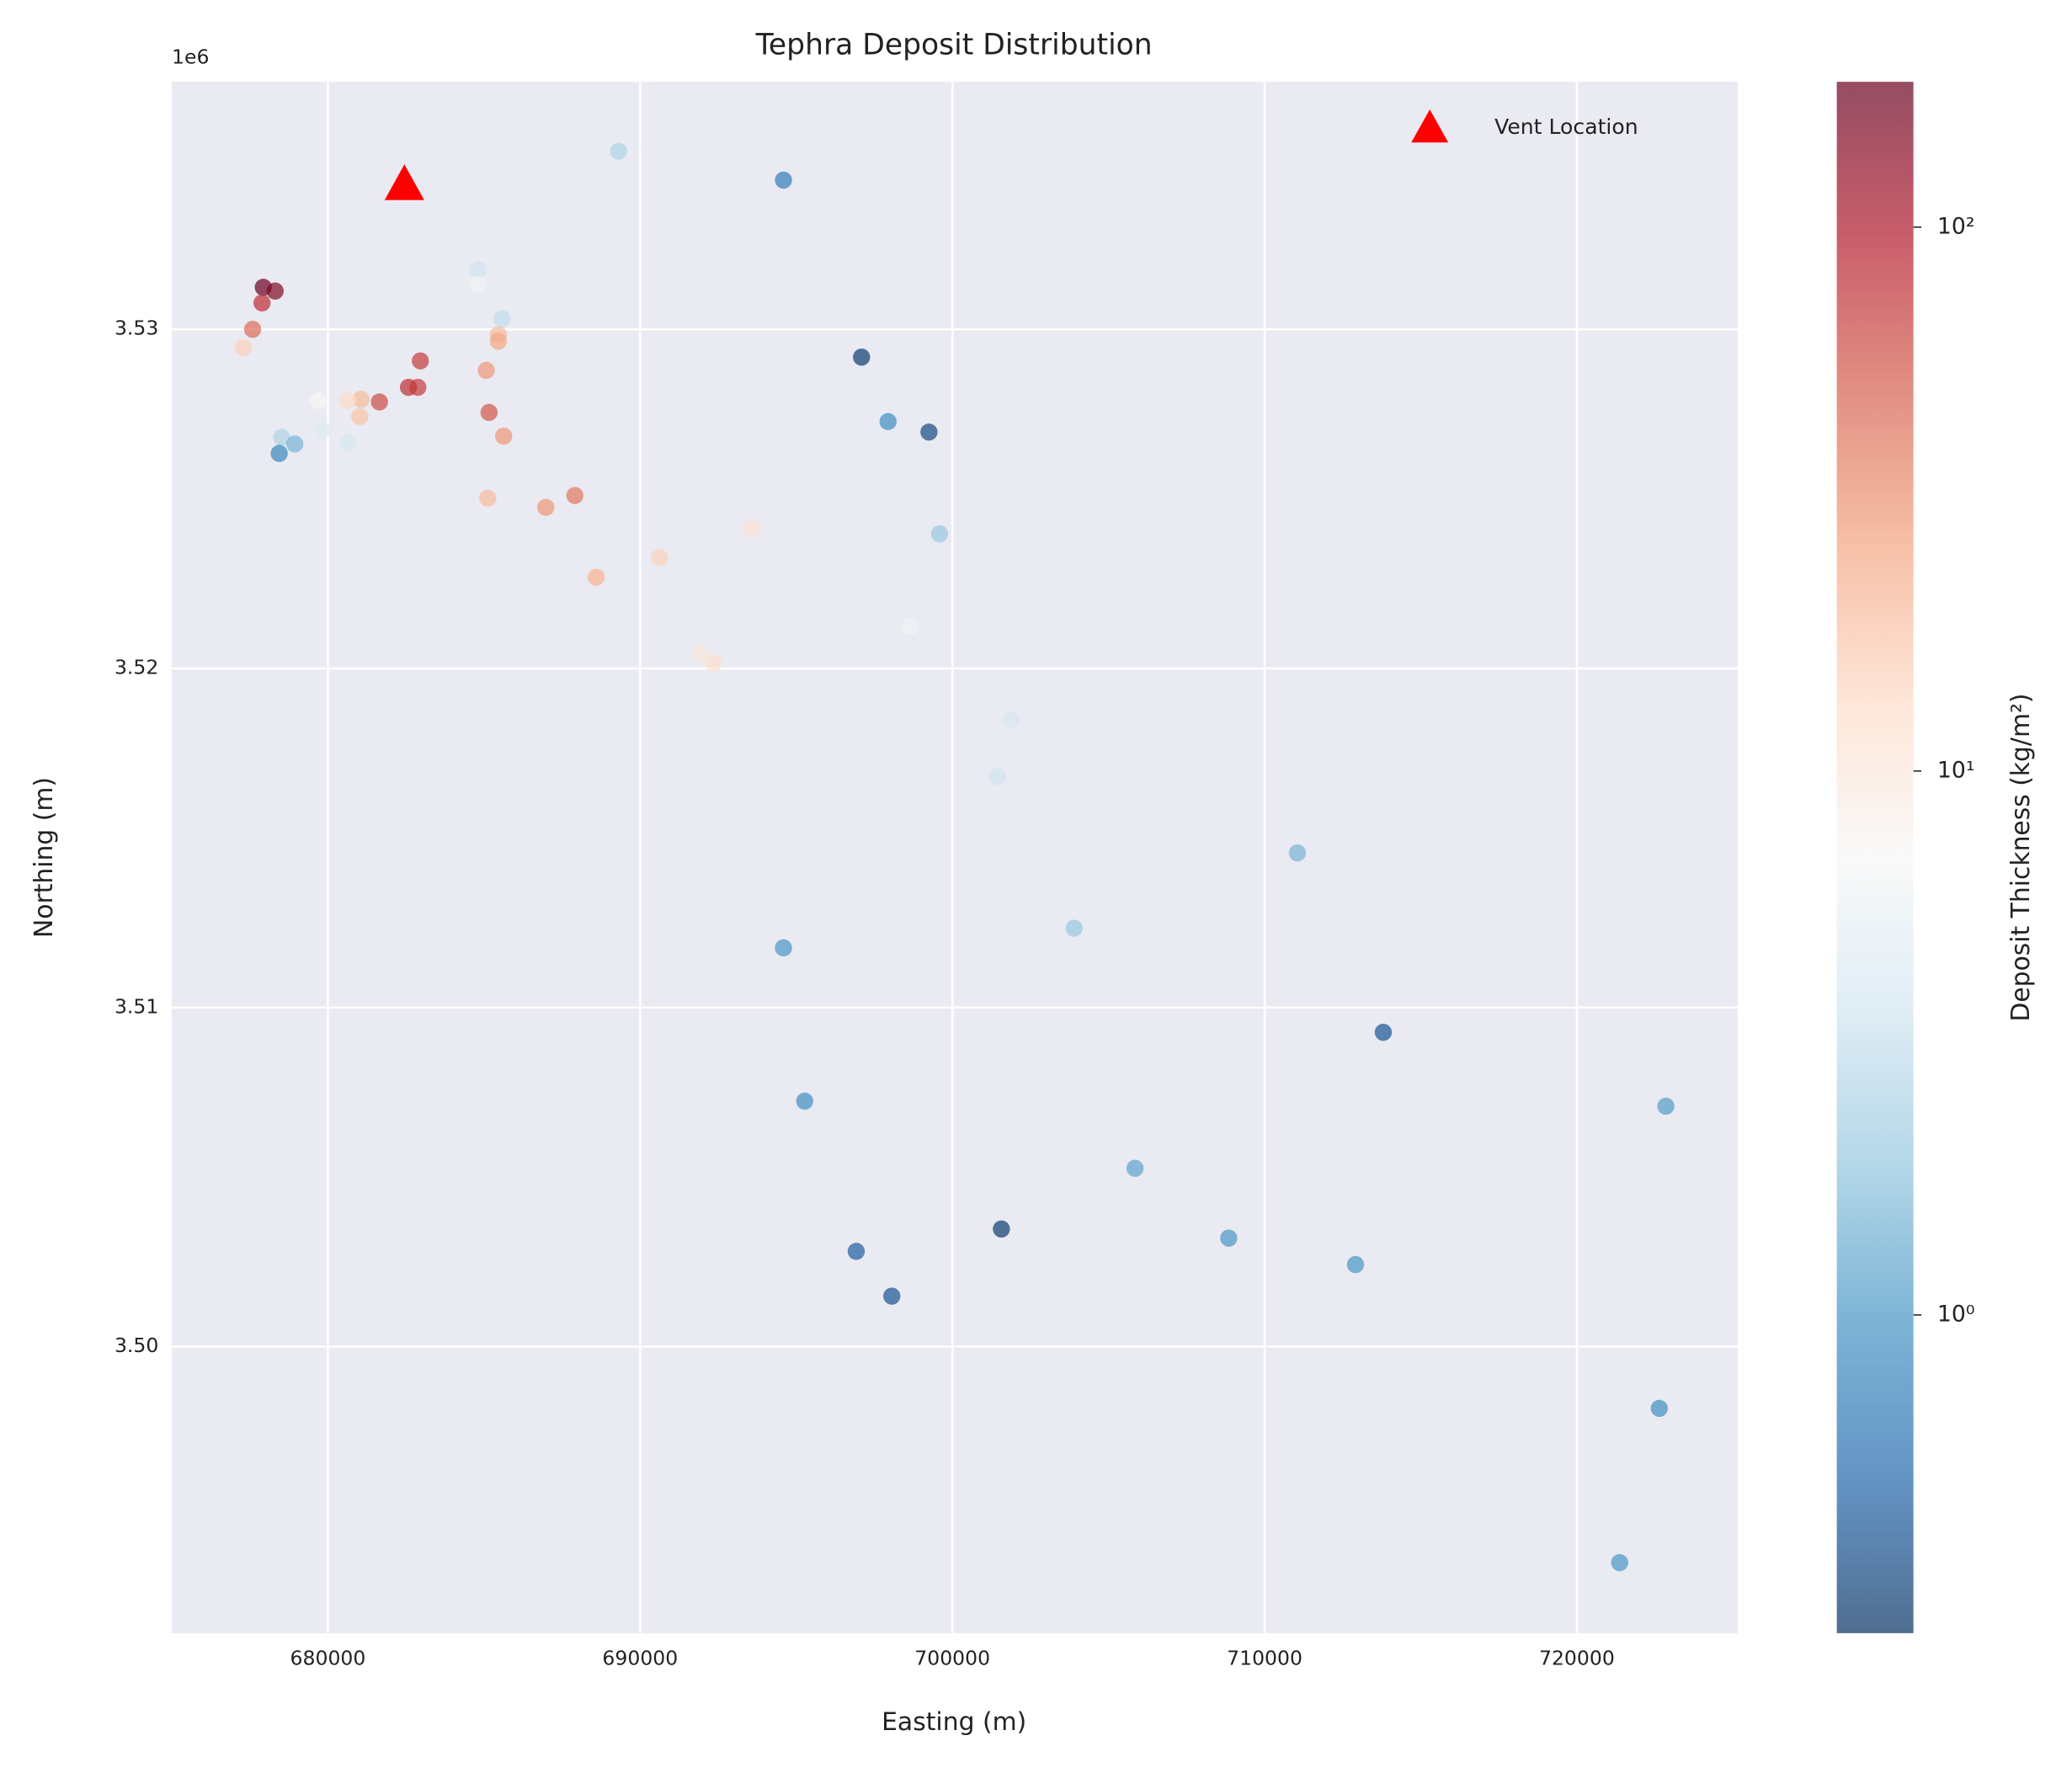 The width and height of the screenshot is (2072, 1773). I want to click on x-tick-label: 720000, so click(1577, 1658).